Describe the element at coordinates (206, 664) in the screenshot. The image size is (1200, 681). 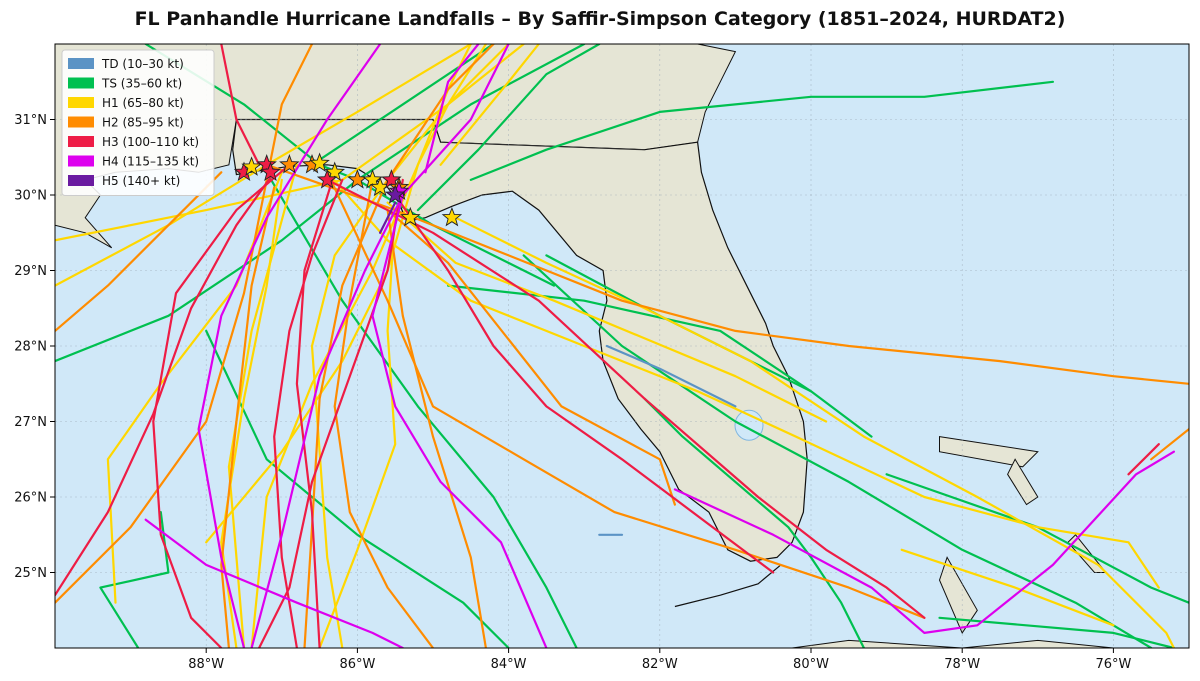
I see `x-tick-label: 88°W` at that location.